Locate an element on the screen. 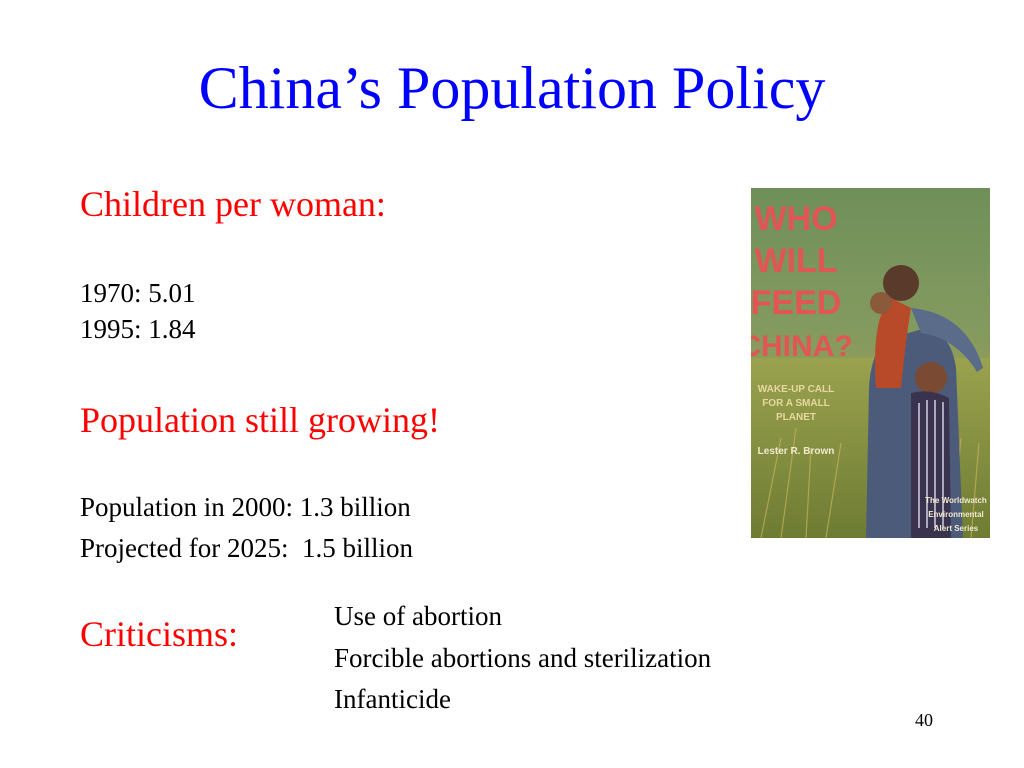 This screenshot has width=1024, height=768. criticism-forcible: Forcible abortions and sterilization is located at coordinates (523, 658).